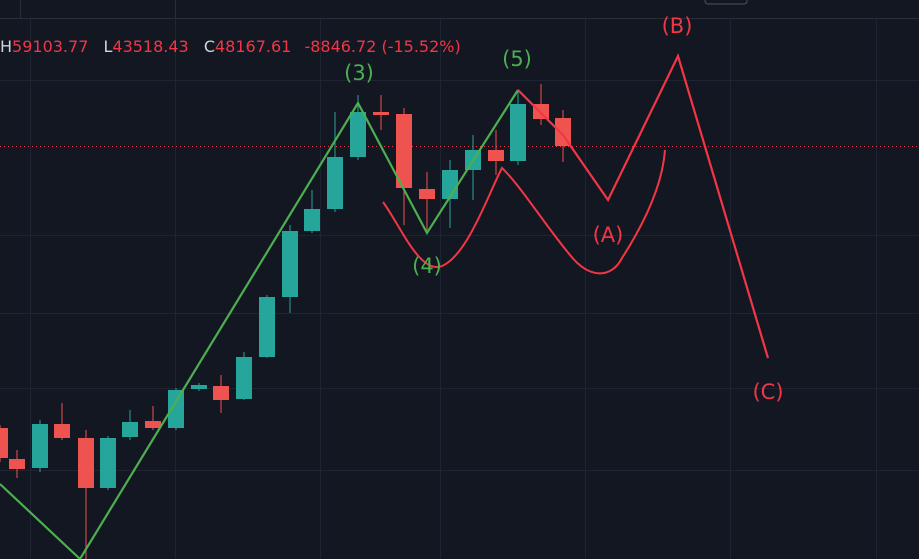  What do you see at coordinates (253, 46) in the screenshot?
I see `ohlc-value: 48167.61` at bounding box center [253, 46].